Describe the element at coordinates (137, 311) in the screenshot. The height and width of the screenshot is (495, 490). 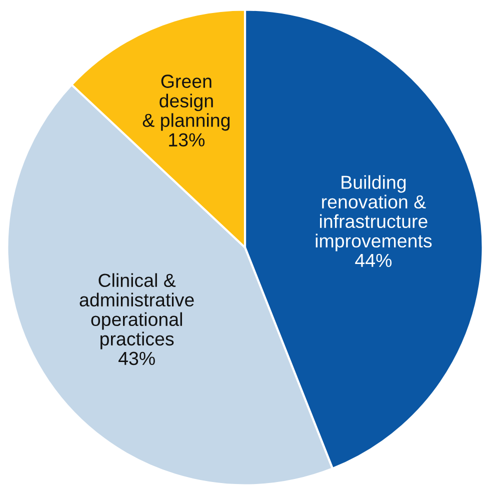
I see `slice-label: Clinical & administrative operational practices` at that location.